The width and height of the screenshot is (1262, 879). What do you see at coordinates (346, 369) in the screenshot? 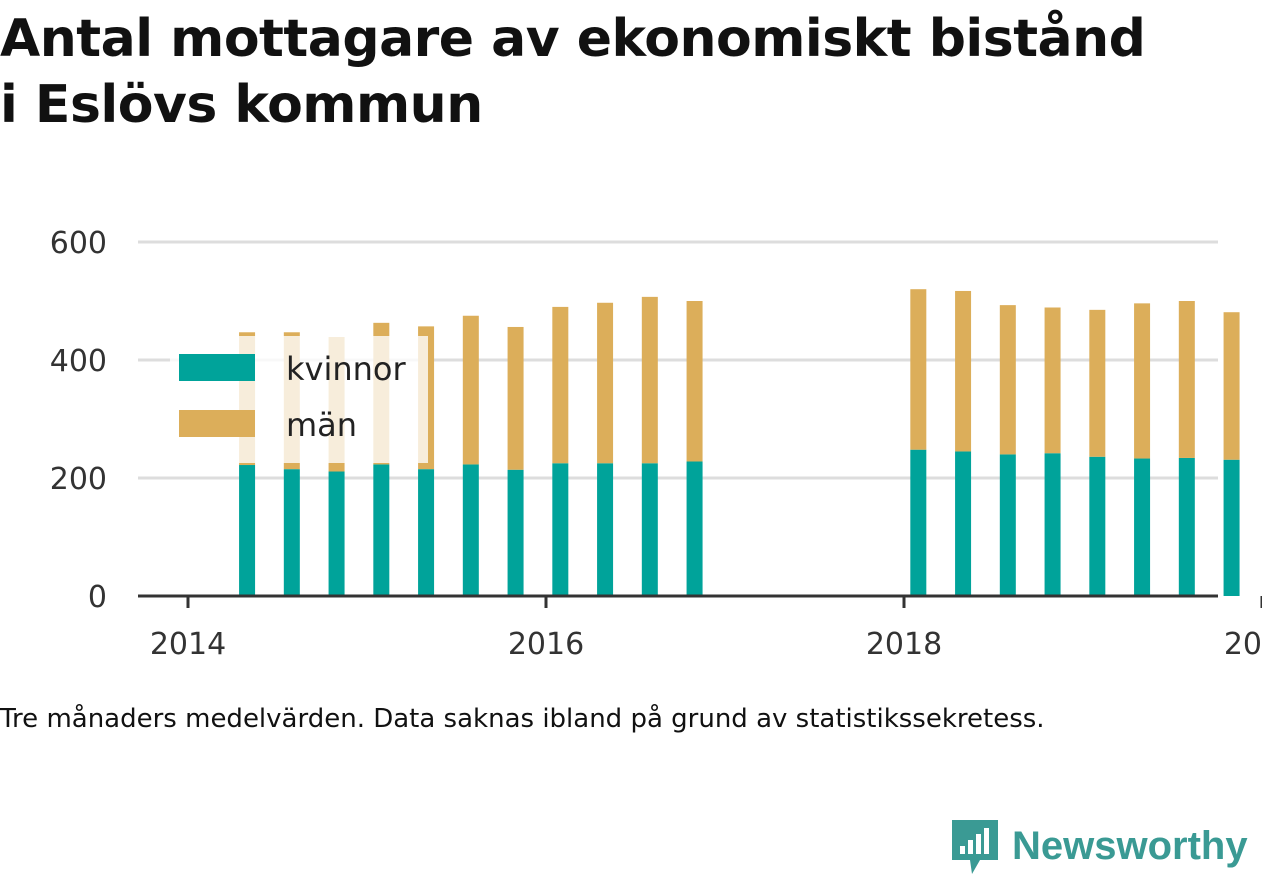
I see `legend-label: kvinnor` at bounding box center [346, 369].